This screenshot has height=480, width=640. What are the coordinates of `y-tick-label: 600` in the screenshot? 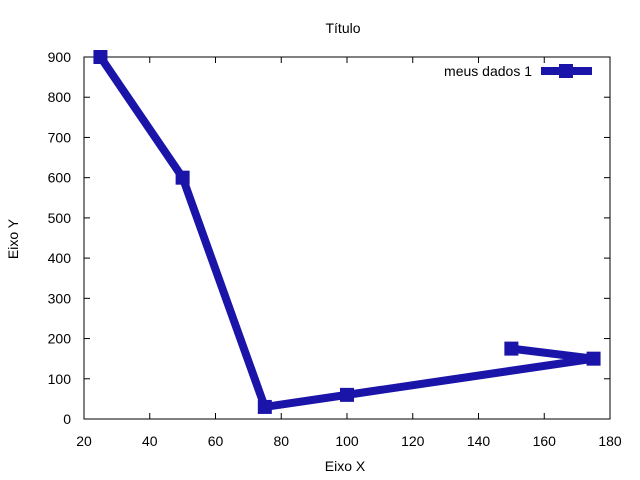 It's located at (60, 178).